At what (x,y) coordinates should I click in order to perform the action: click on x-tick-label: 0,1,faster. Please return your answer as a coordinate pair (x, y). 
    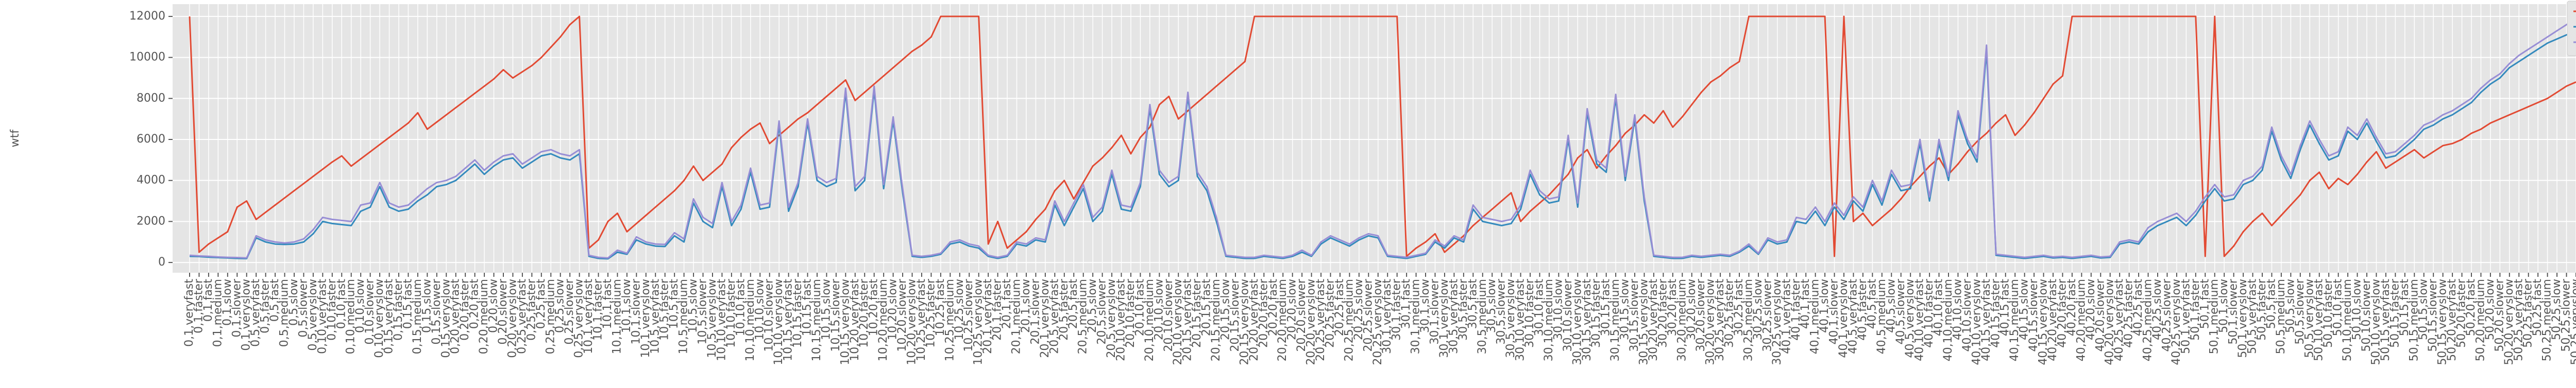
    Looking at the image, I should click on (199, 305).